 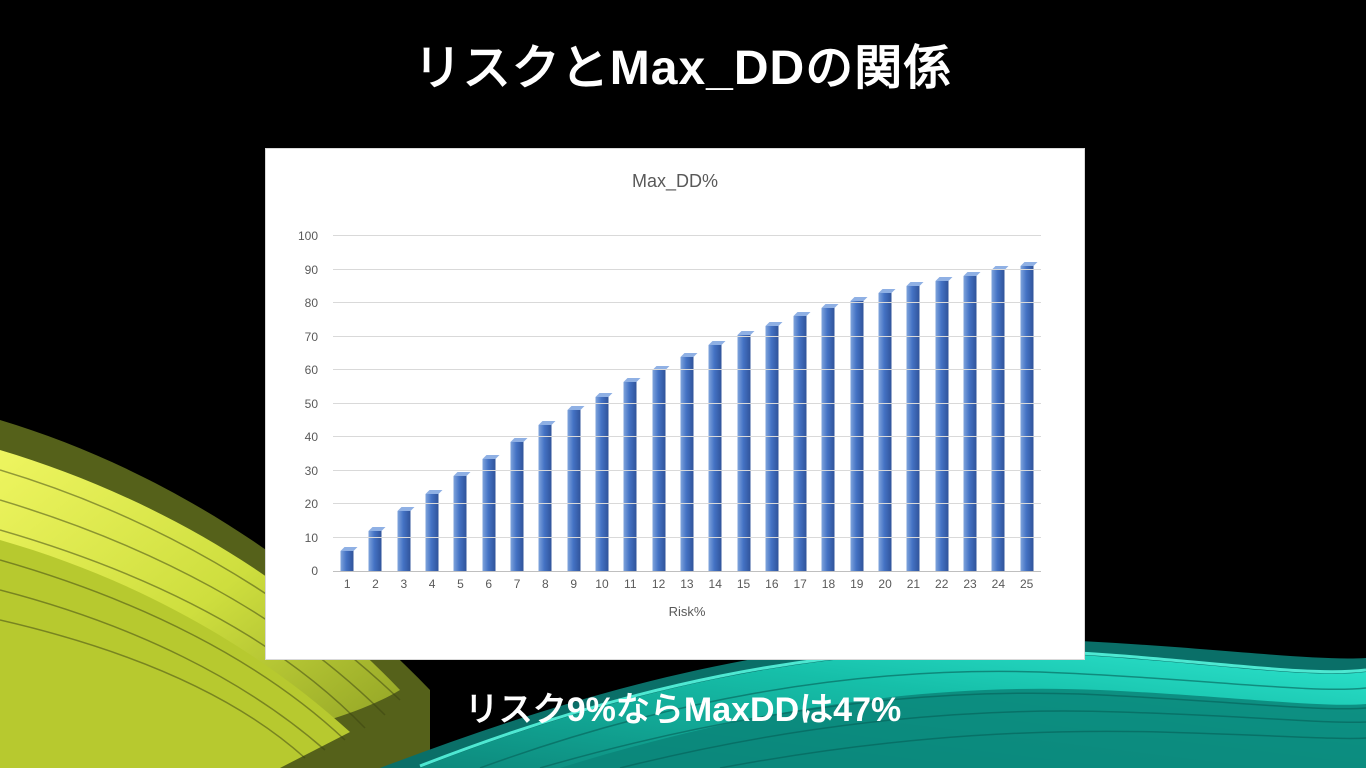 What do you see at coordinates (970, 584) in the screenshot?
I see `x-tick-label: 23` at bounding box center [970, 584].